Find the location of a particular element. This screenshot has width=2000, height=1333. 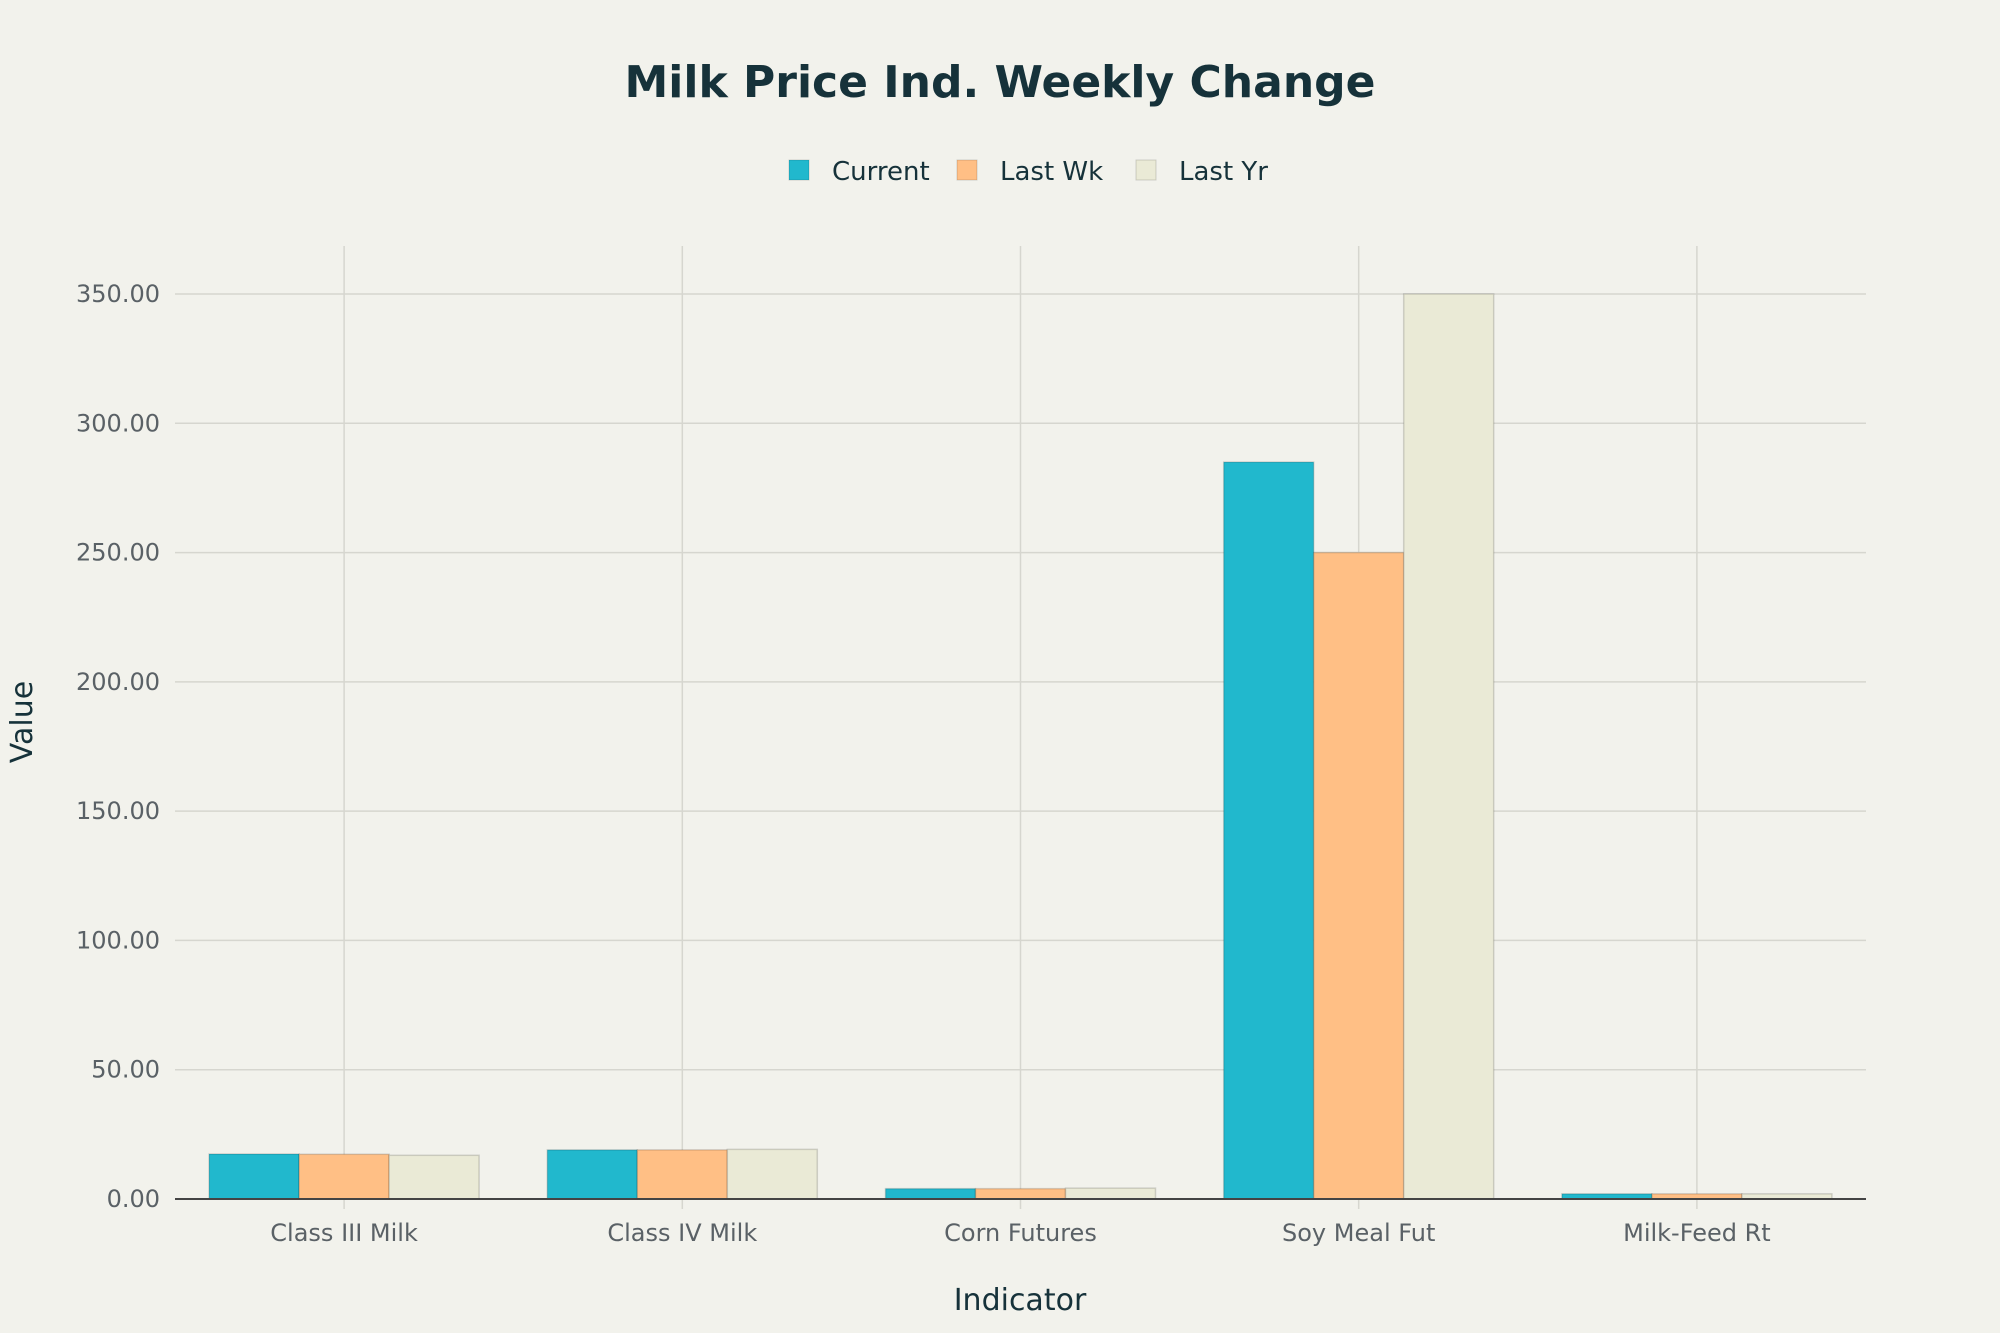

y-tick-label: 200.00 is located at coordinates (118, 682).